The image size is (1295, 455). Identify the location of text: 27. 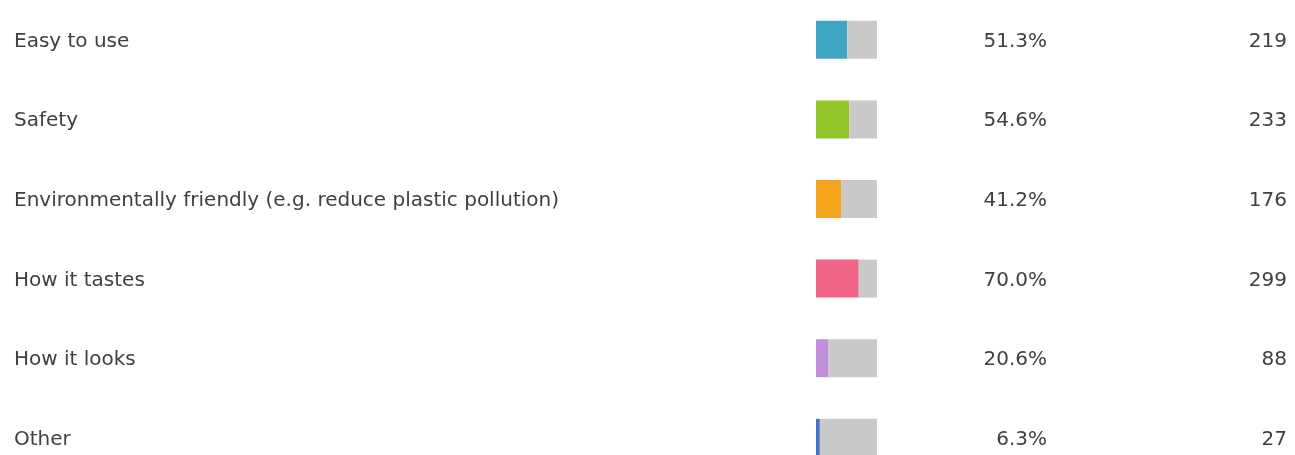
(1274, 437).